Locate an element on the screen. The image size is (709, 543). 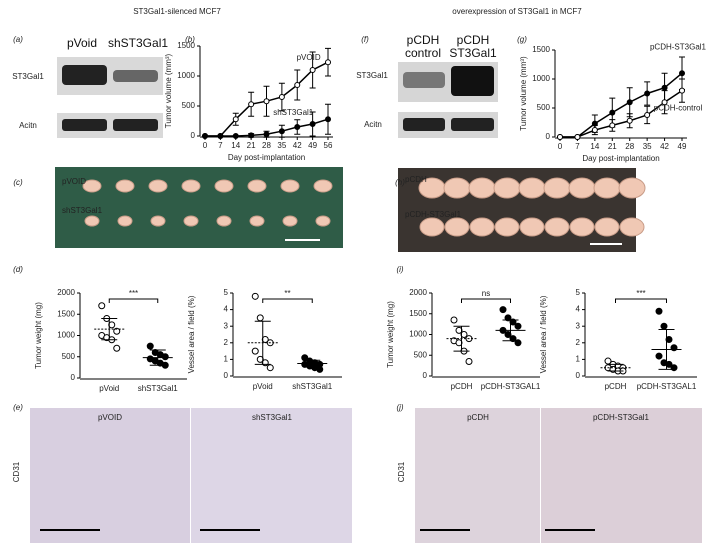
x-tick-label: 49 is located at coordinates (682, 146).